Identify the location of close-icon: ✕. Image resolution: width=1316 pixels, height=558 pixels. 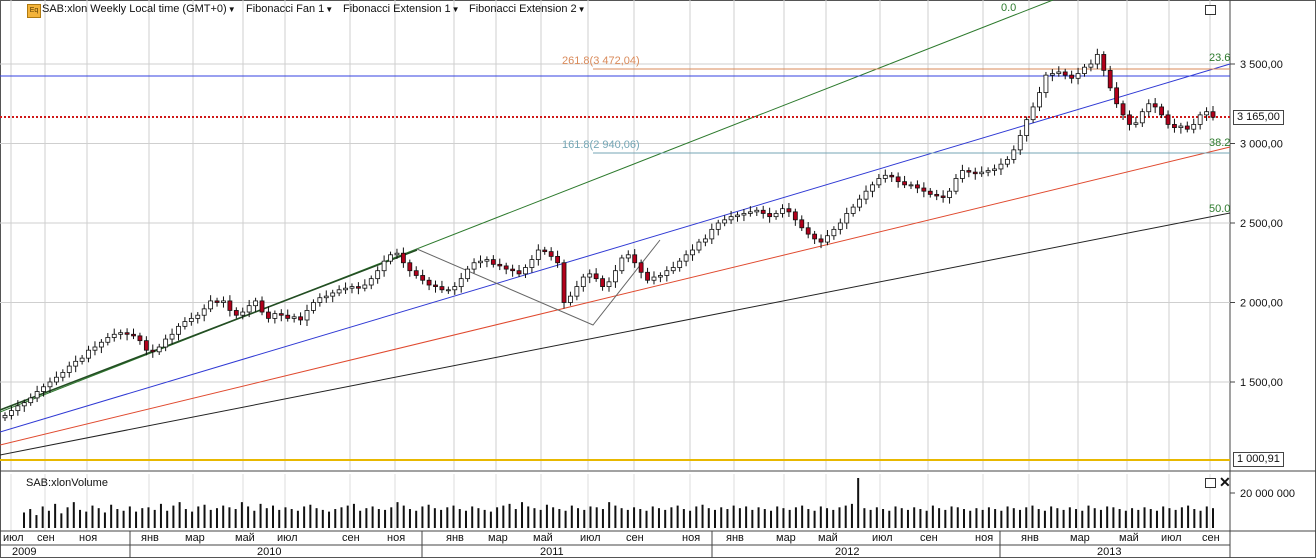
(1225, 482).